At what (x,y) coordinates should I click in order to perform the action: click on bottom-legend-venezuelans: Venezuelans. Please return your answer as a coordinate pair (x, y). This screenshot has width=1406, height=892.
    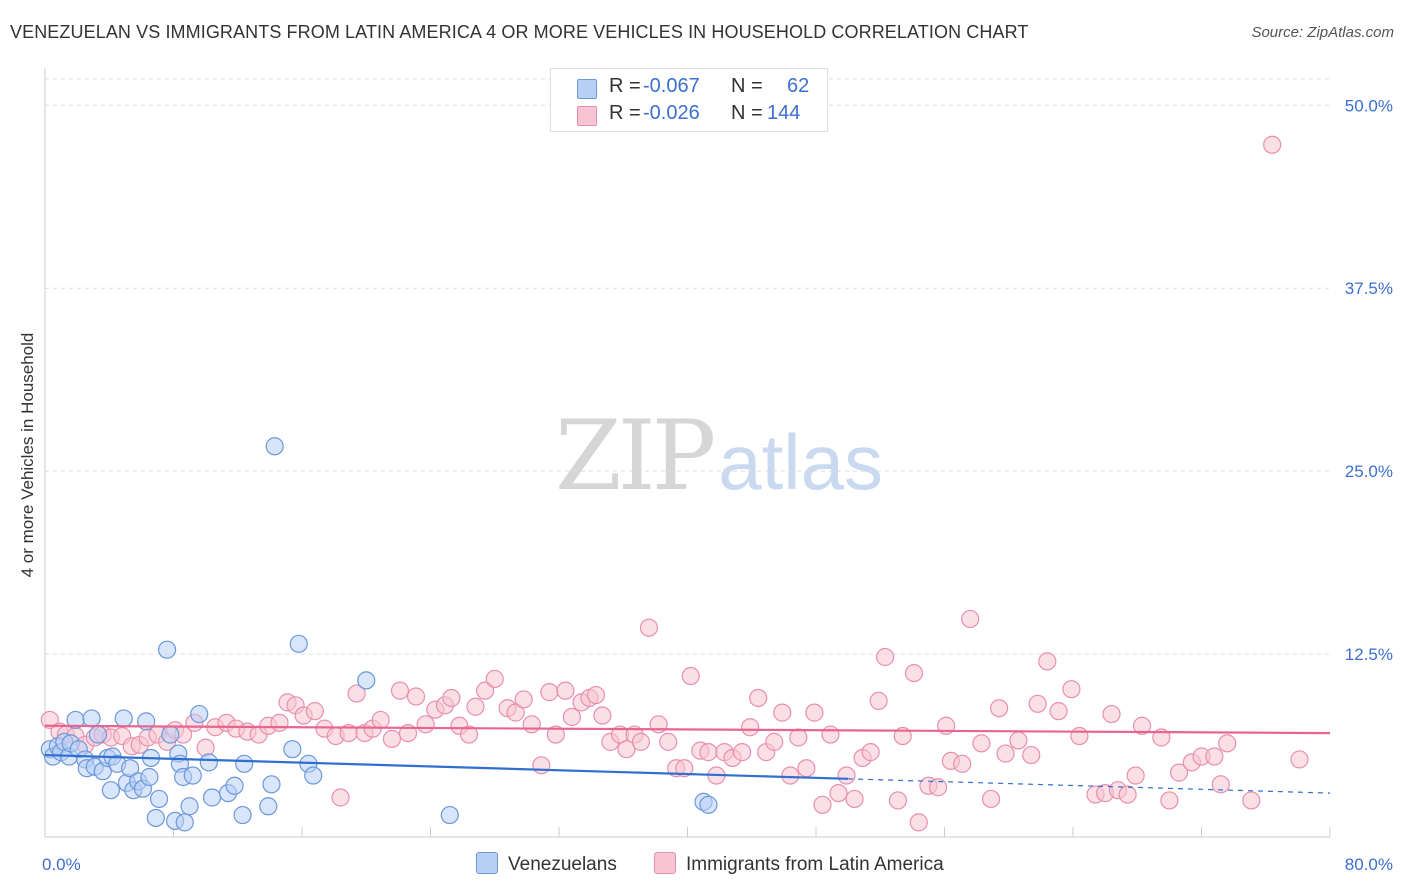
    Looking at the image, I should click on (546, 864).